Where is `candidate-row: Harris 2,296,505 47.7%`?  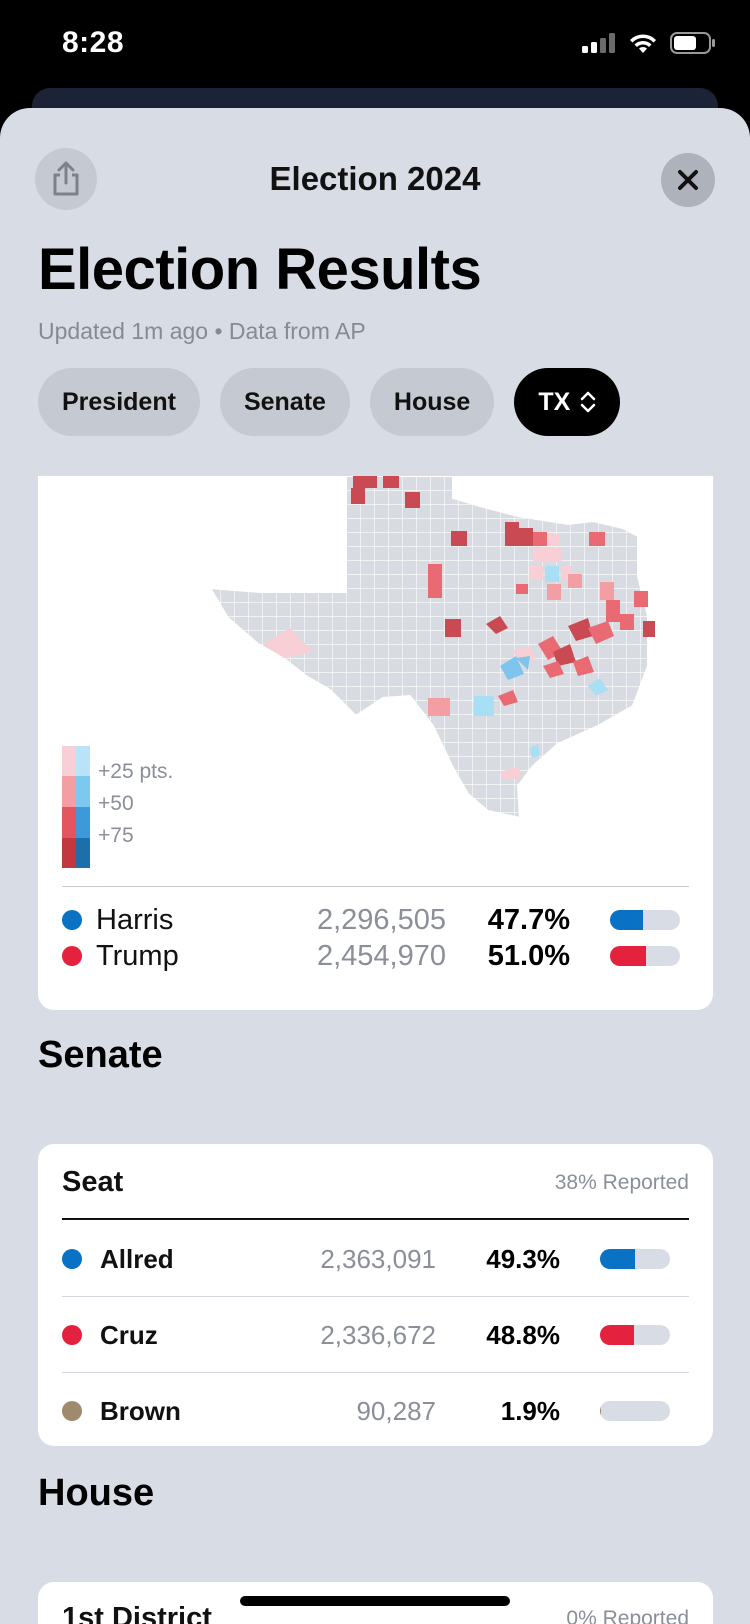 candidate-row: Harris 2,296,505 47.7% is located at coordinates (375, 920).